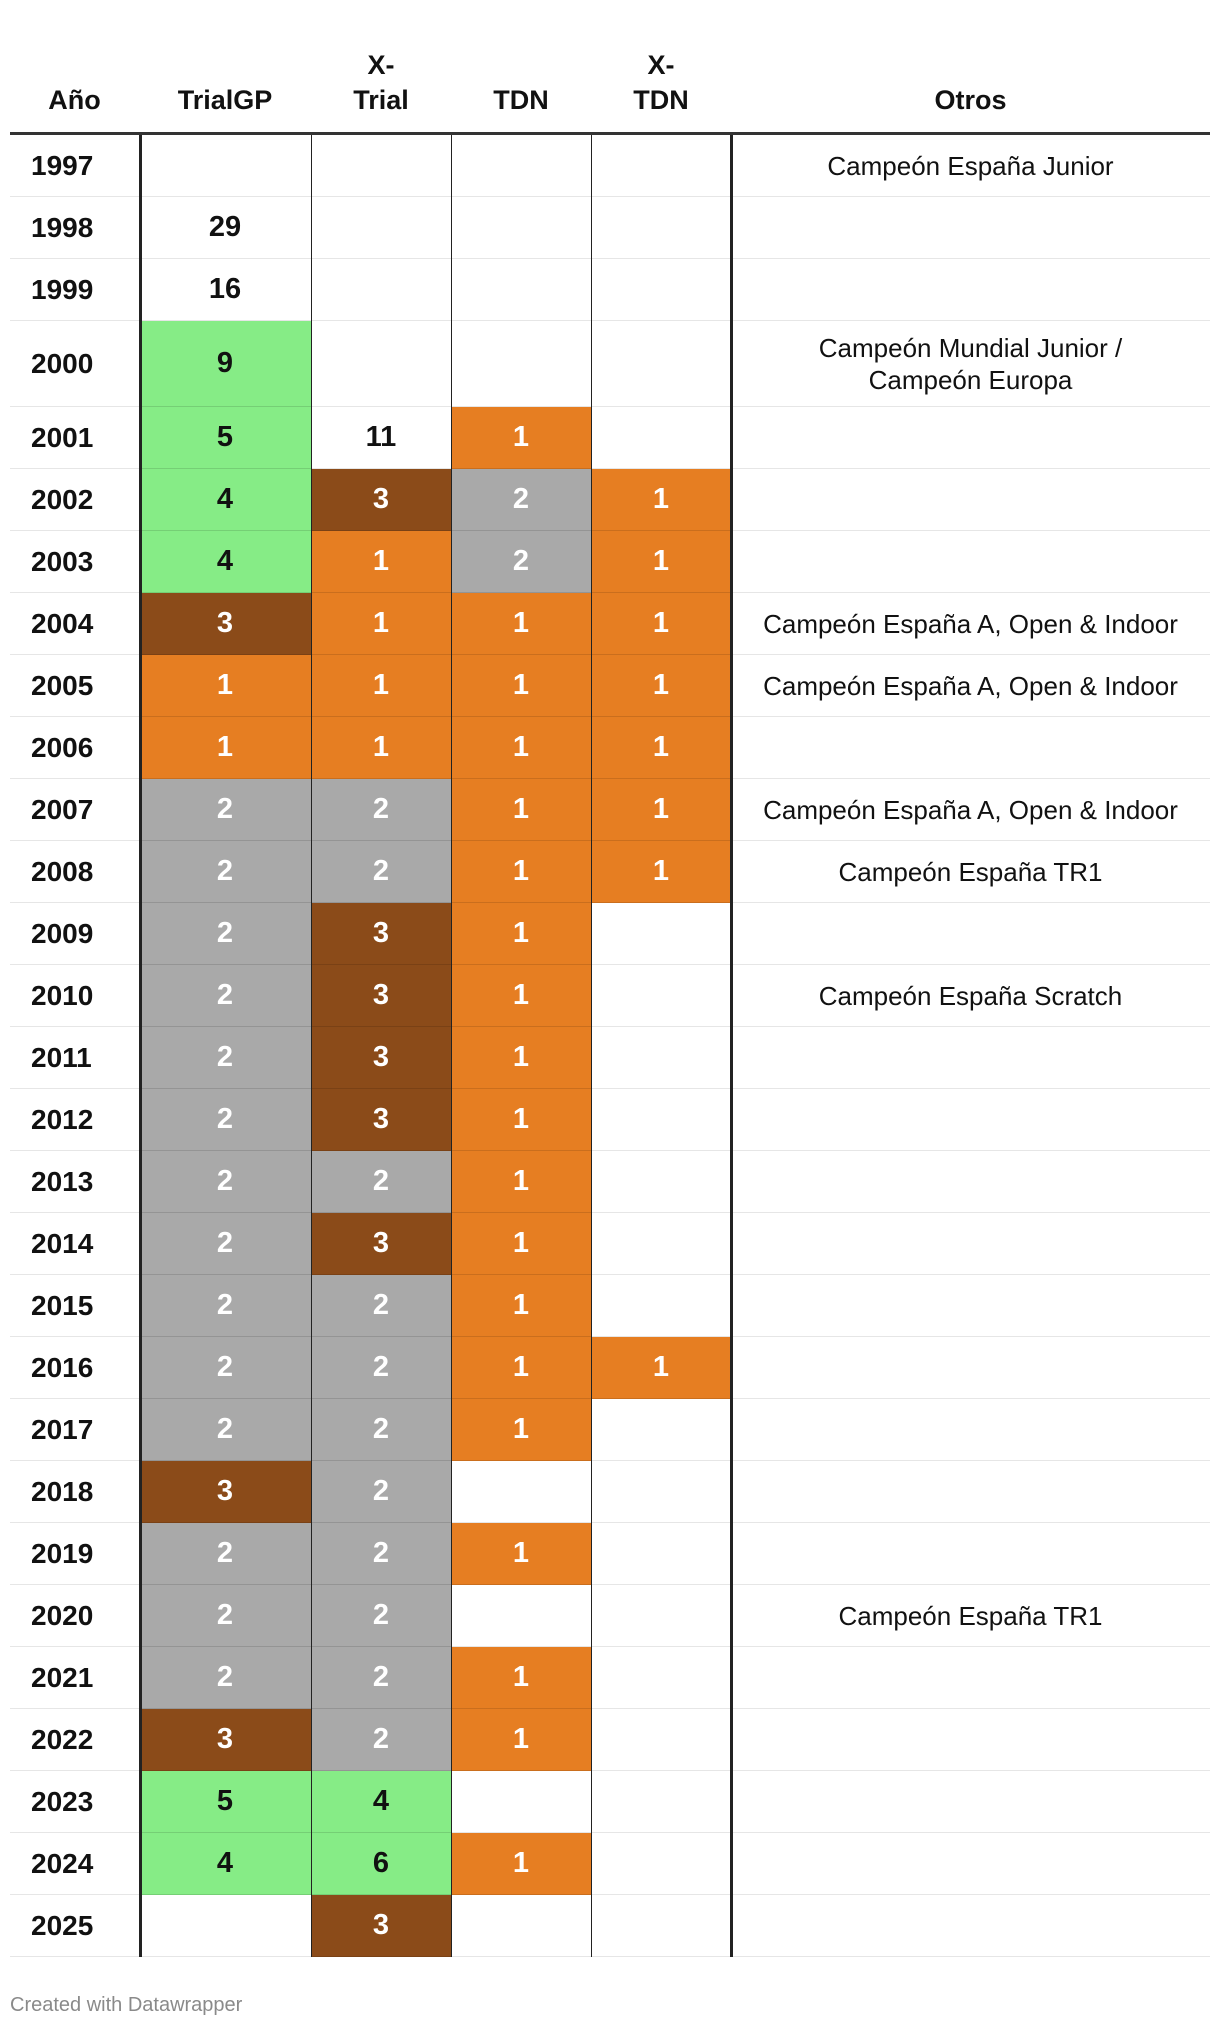 This screenshot has height=2030, width=1220. I want to click on xtrial-cell: 4, so click(381, 1802).